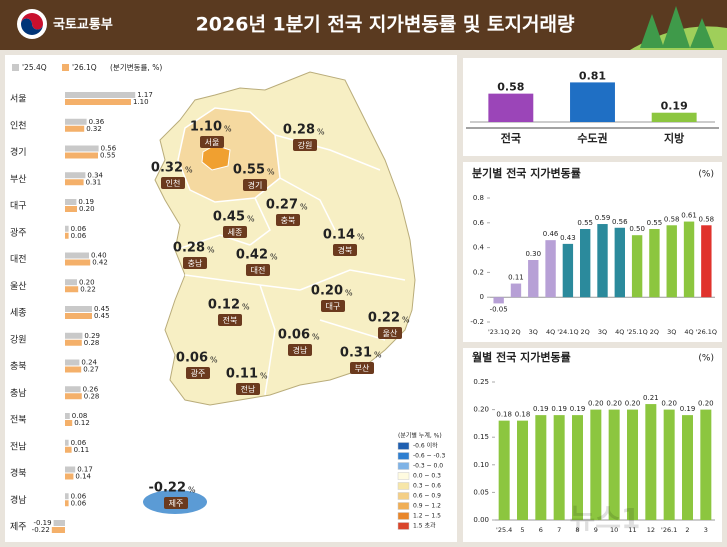 The width and height of the screenshot is (727, 547). I want to click on map-region: 전북, so click(230, 320).